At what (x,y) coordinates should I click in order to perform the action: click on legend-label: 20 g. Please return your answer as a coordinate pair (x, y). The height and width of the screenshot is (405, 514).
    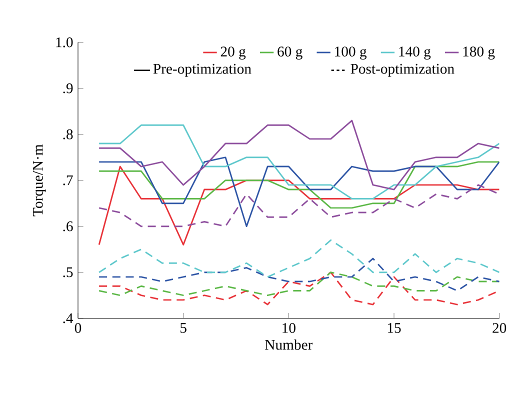
    Looking at the image, I should click on (233, 53).